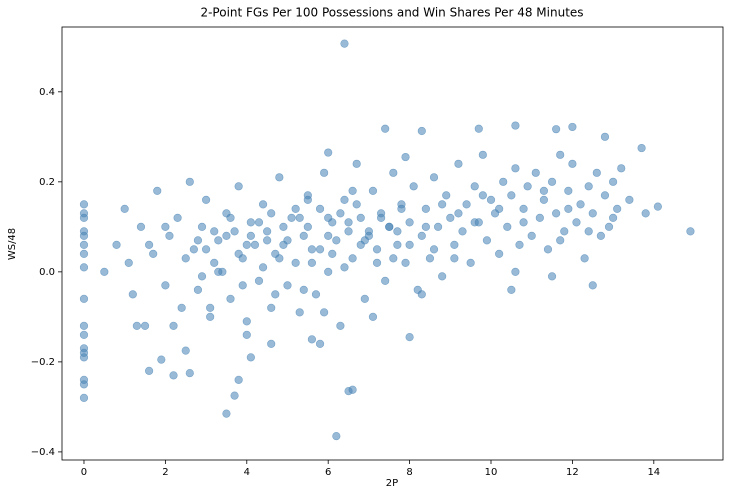 This screenshot has height=496, width=732. What do you see at coordinates (84, 472) in the screenshot?
I see `x-tick-label: 0` at bounding box center [84, 472].